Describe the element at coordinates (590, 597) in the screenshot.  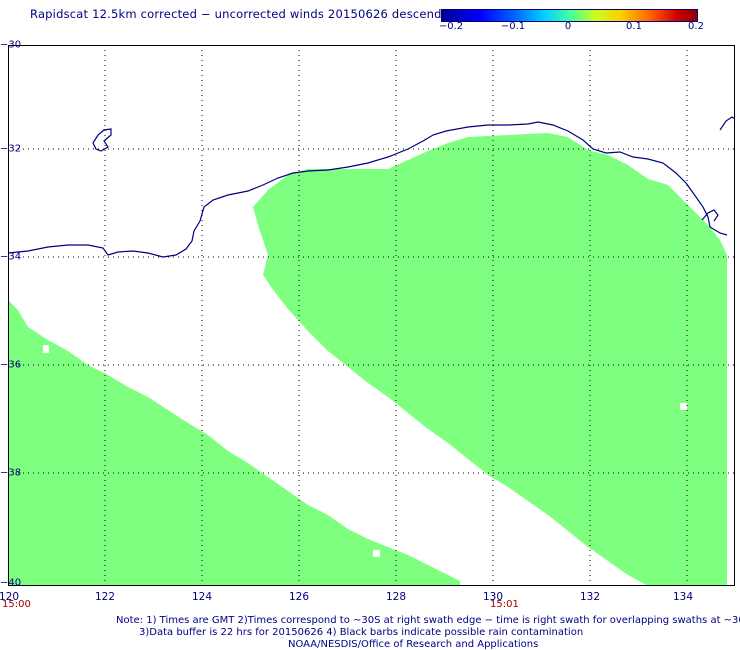
I see `lon-label: 132` at that location.